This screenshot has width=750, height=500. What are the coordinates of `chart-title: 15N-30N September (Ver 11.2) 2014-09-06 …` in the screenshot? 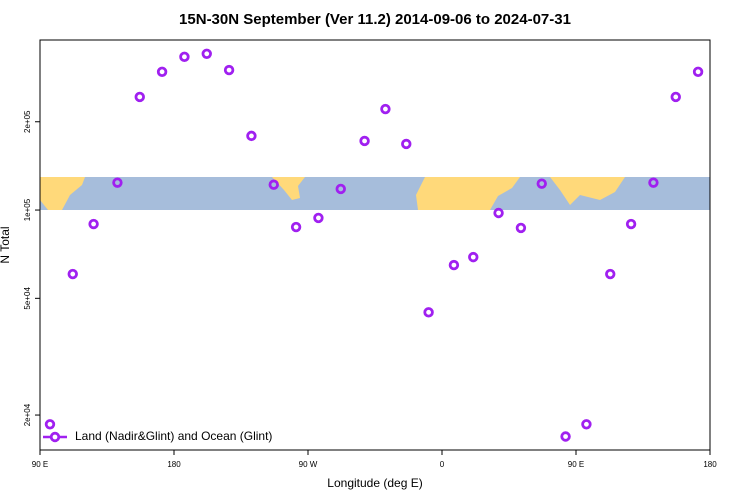 It's located at (375, 19).